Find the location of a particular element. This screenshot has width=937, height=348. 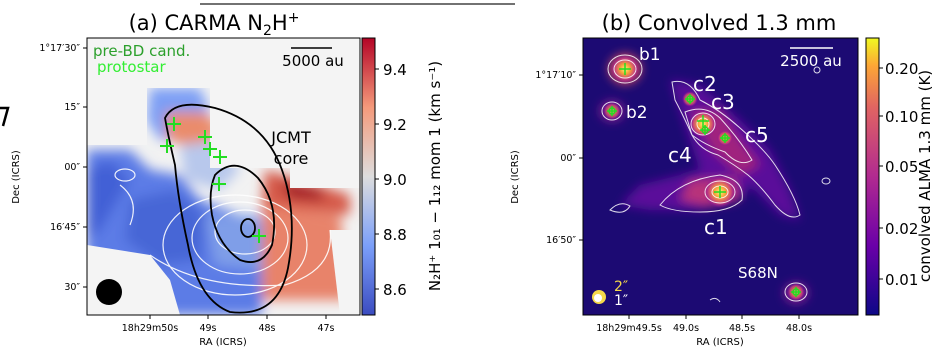

ytick-a-0: 1°17′30″ is located at coordinates (59, 48).